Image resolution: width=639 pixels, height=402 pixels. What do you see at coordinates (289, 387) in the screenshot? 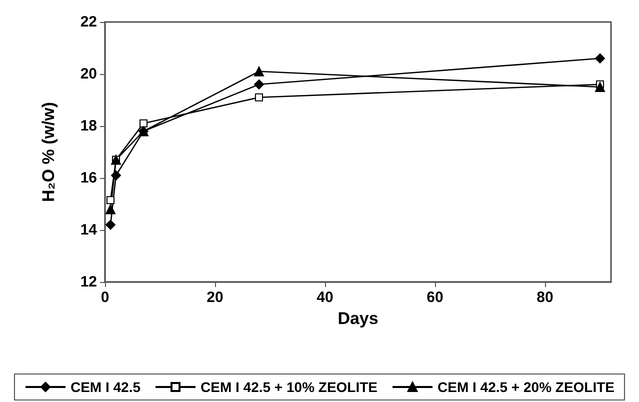
I see `legend-label: CEM I 42.5 + 10% ZEOLITE` at bounding box center [289, 387].